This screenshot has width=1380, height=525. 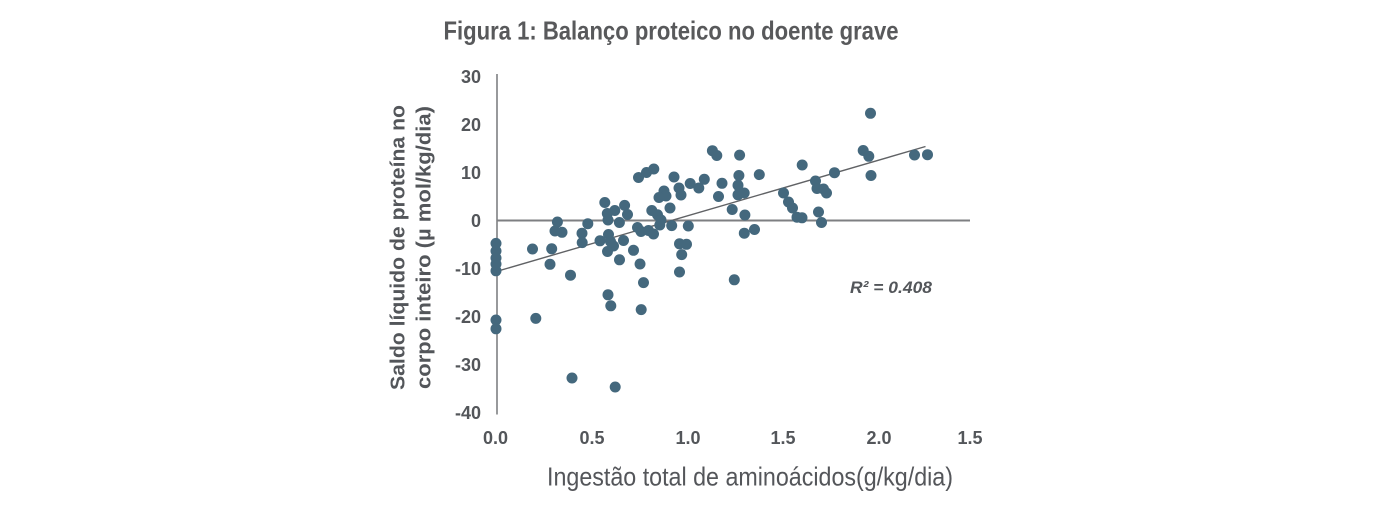 What do you see at coordinates (476, 221) in the screenshot?
I see `svg-text: 0` at bounding box center [476, 221].